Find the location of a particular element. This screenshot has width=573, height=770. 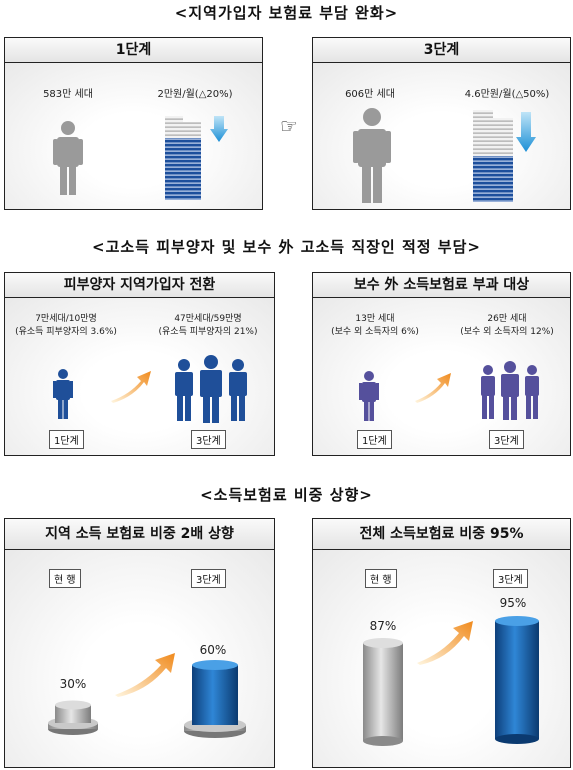

current-value: 30% is located at coordinates (73, 684).